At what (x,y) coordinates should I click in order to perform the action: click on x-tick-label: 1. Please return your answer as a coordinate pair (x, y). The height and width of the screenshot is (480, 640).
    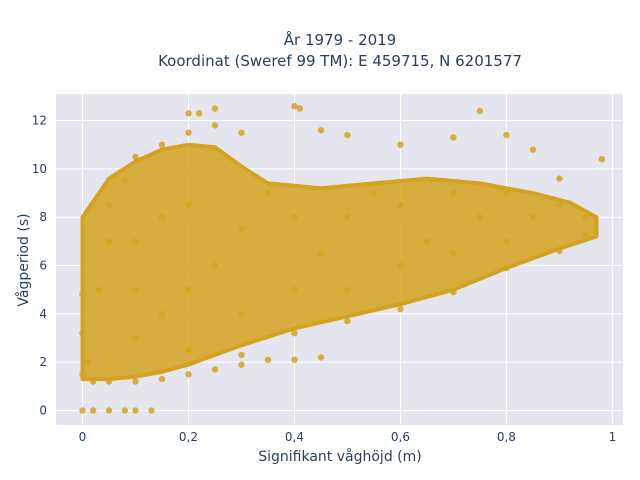
    Looking at the image, I should click on (613, 437).